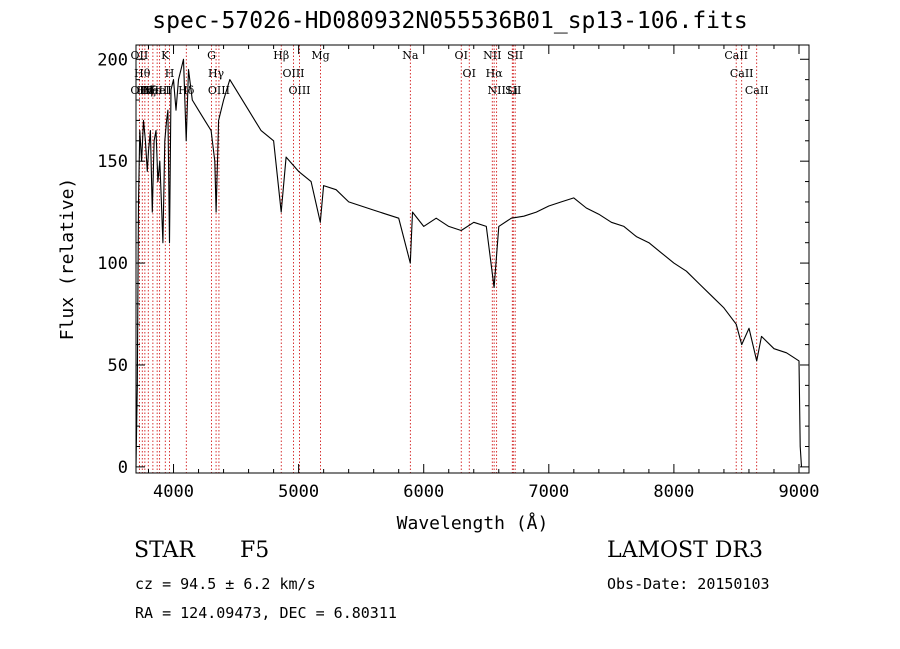 The image size is (900, 649). What do you see at coordinates (281, 55) in the screenshot?
I see `line-marker-label-13: Hβ` at bounding box center [281, 55].